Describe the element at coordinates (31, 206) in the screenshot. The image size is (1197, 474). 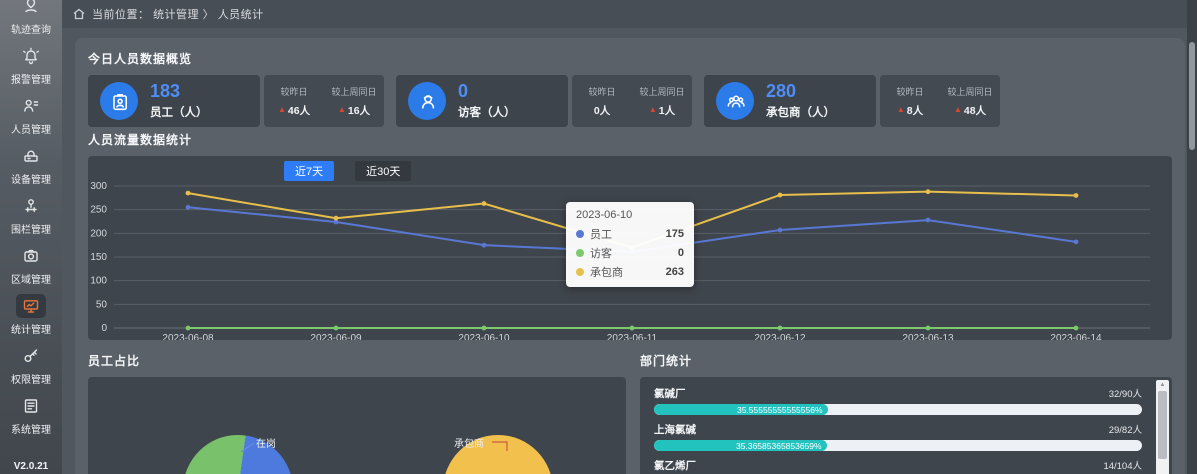
I see `fence-icon` at that location.